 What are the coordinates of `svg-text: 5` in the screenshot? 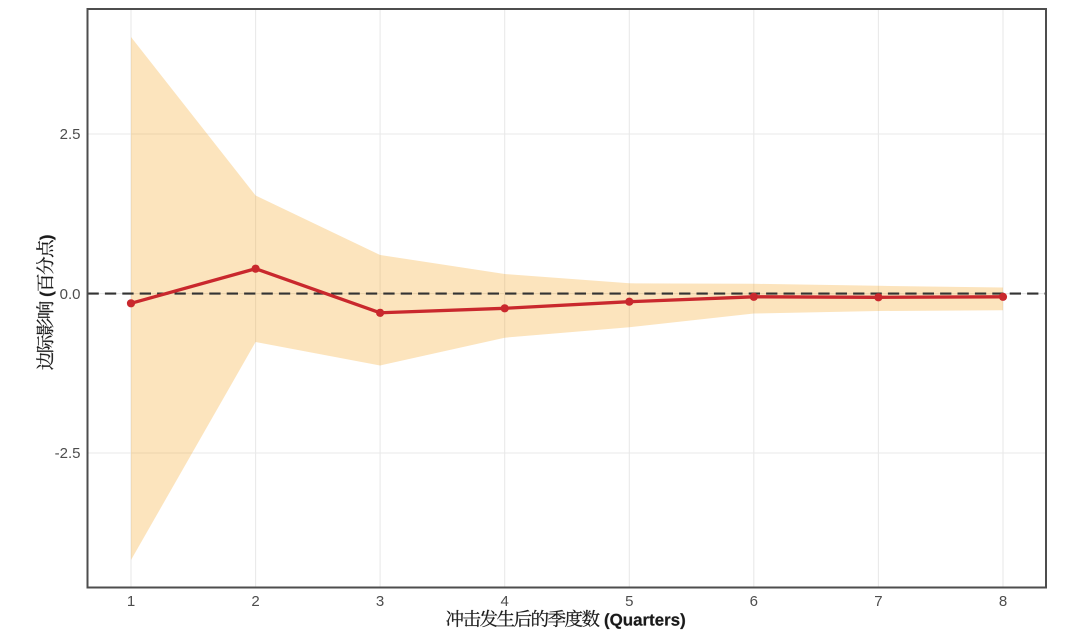 It's located at (629, 601).